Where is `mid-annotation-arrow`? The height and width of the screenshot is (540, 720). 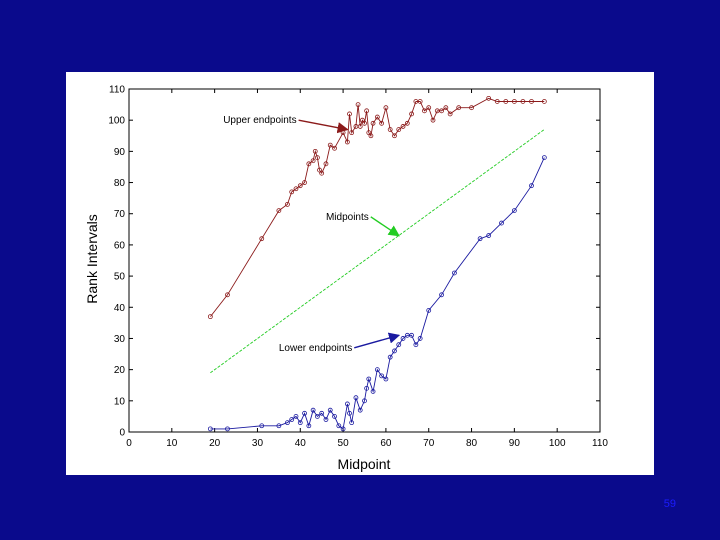
mid-annotation-arrow is located at coordinates (385, 226).